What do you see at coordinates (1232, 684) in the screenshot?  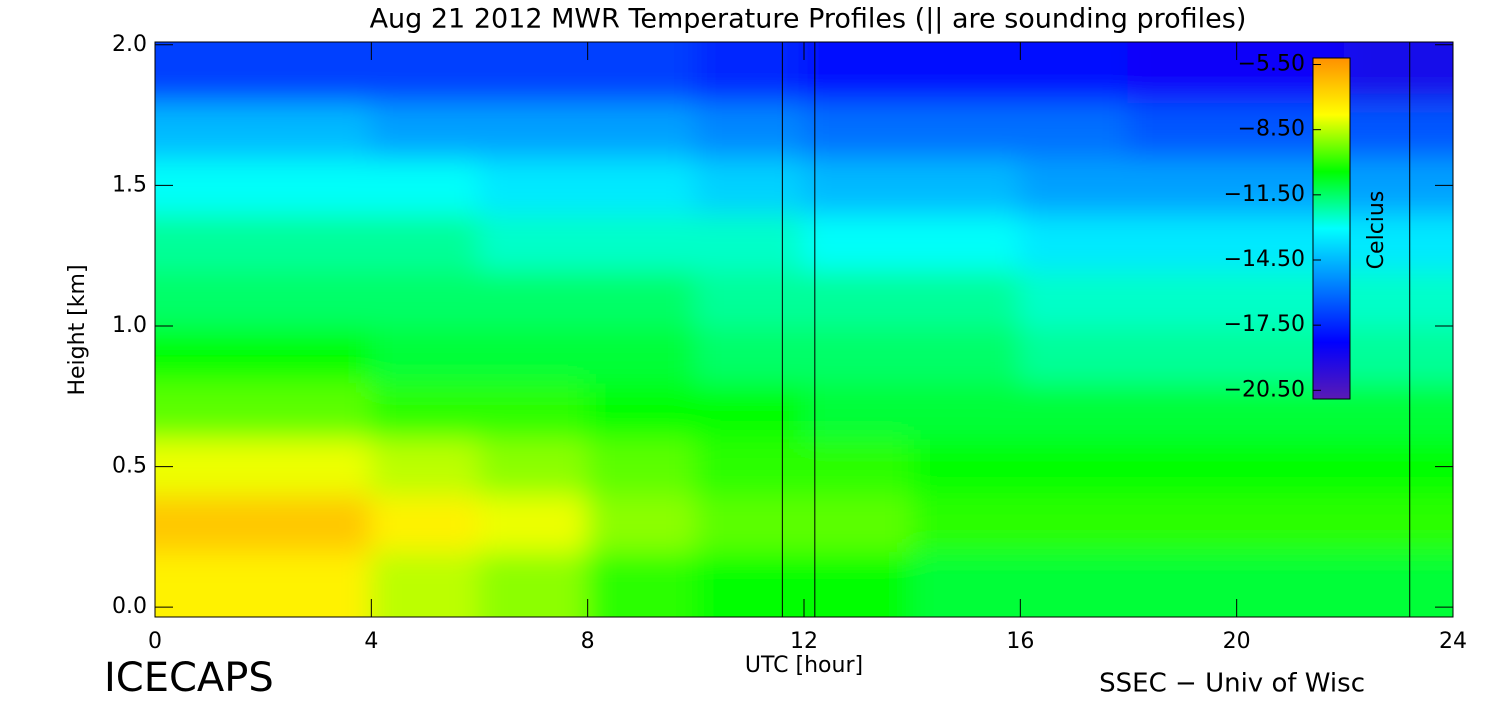 I see `footer-right: SSEC − Univ of Wisc` at bounding box center [1232, 684].